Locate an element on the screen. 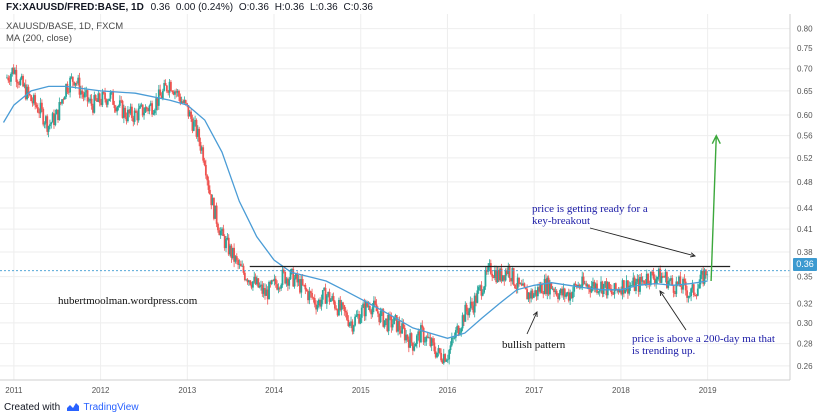 The height and width of the screenshot is (417, 831). y-tick-label: 0.28 is located at coordinates (805, 344).